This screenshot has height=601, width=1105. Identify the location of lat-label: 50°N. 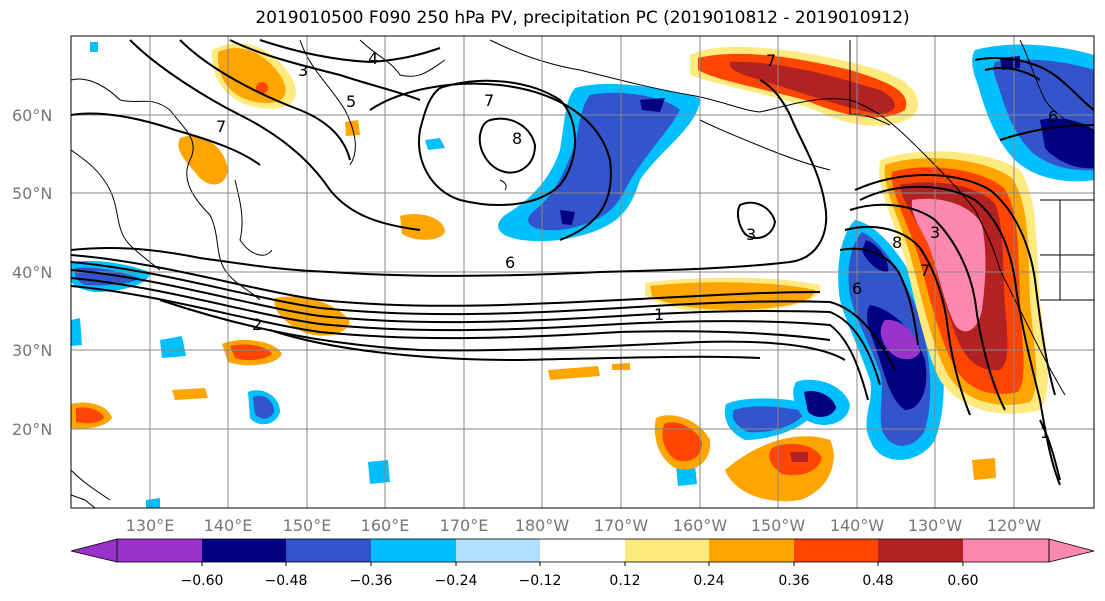
(32, 193).